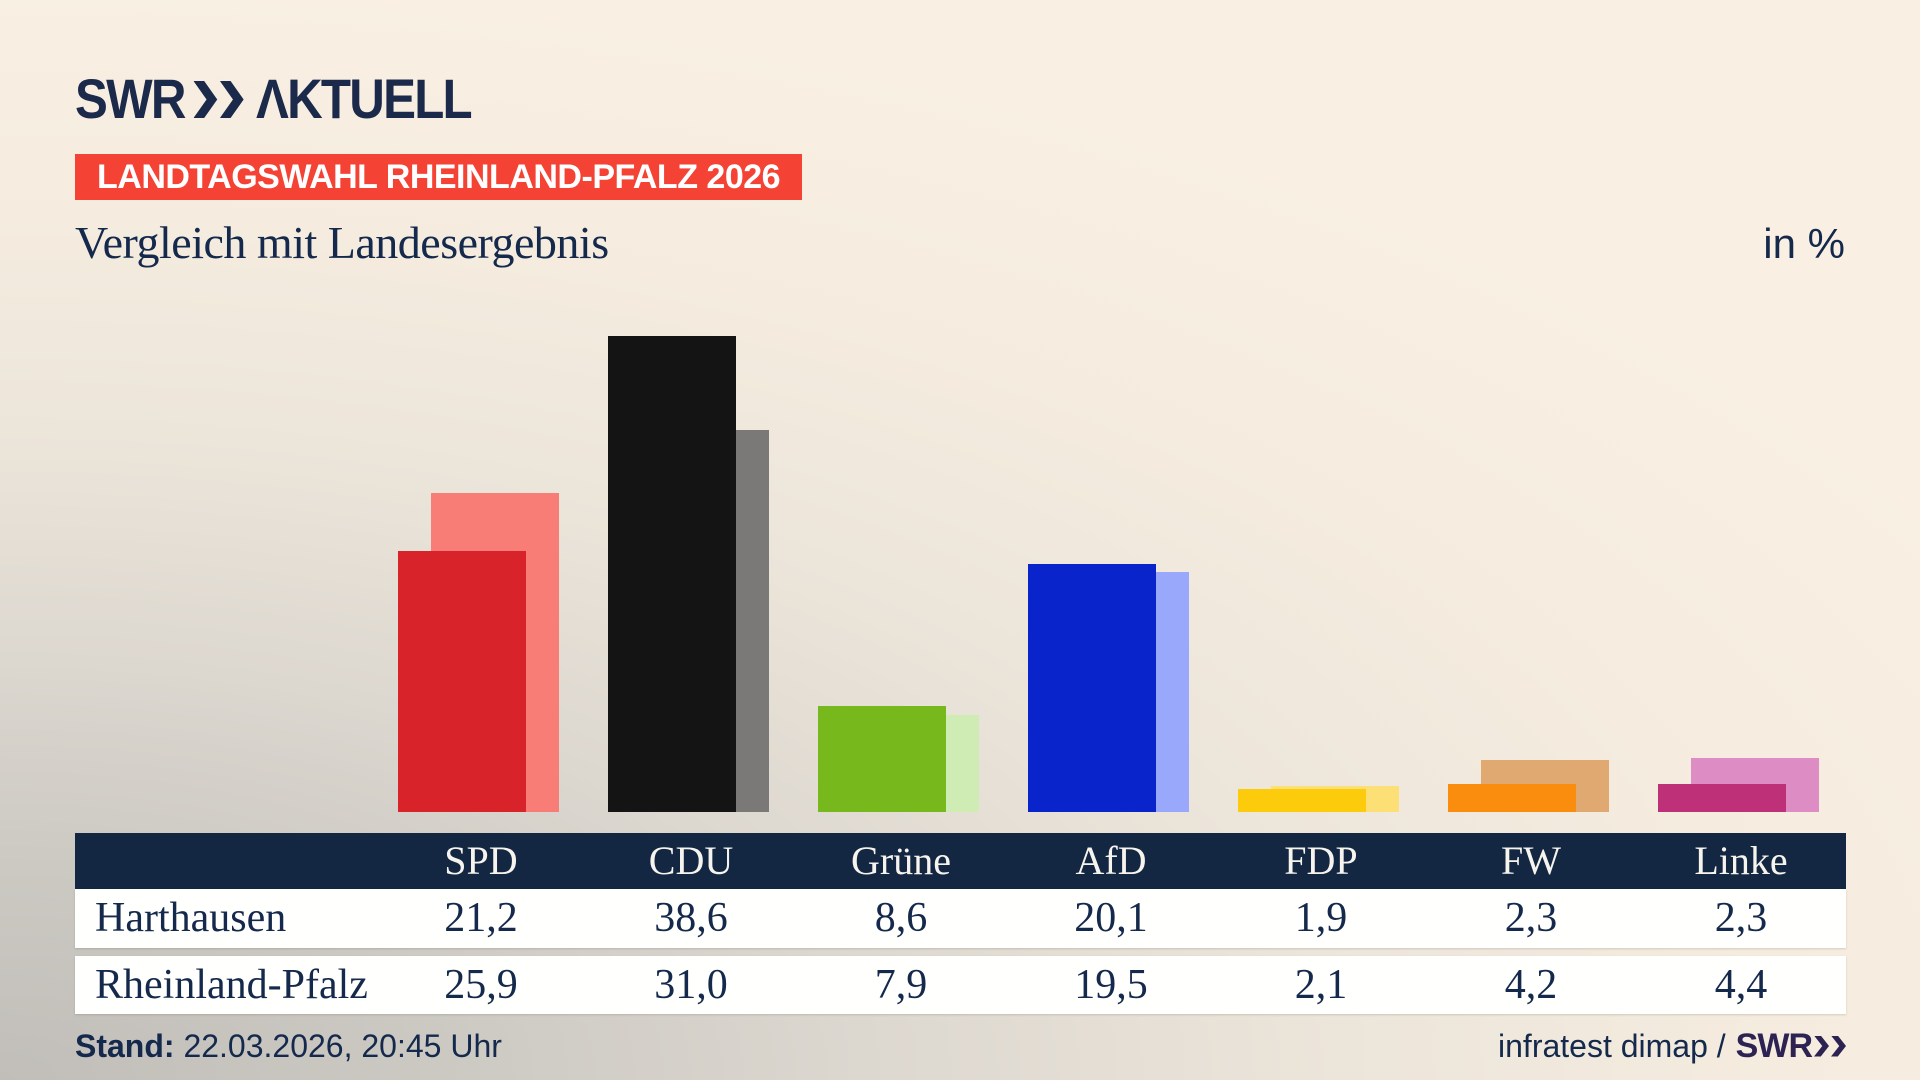 The image size is (1920, 1080). I want to click on chart-title: Vergleich mit Landesergebnis, so click(342, 242).